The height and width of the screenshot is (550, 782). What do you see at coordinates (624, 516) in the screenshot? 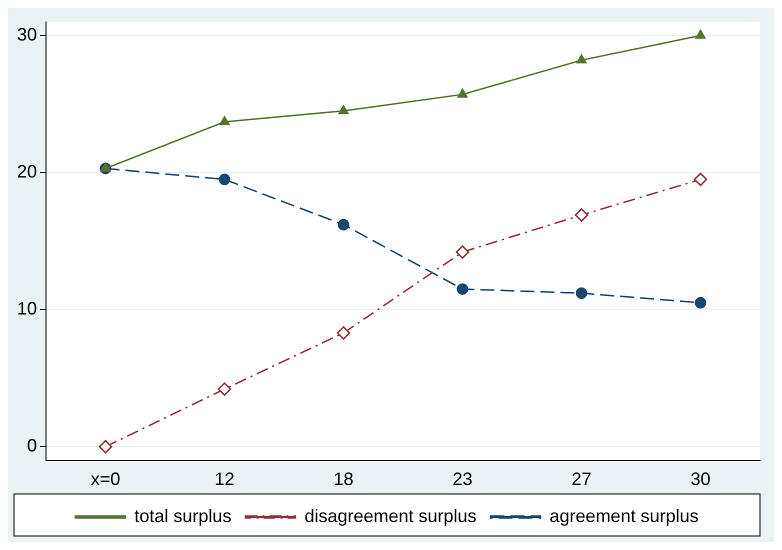
I see `legend-label: agreement surplus` at bounding box center [624, 516].